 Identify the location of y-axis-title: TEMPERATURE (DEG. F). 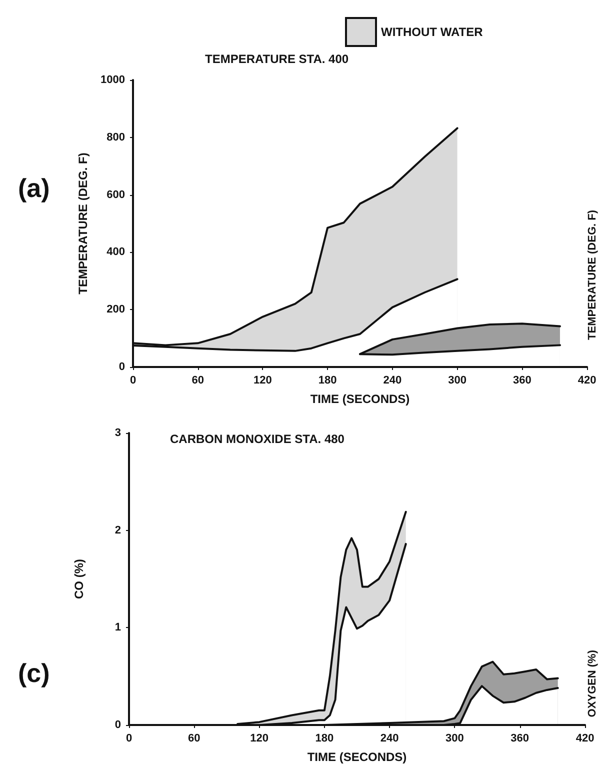
(83, 223).